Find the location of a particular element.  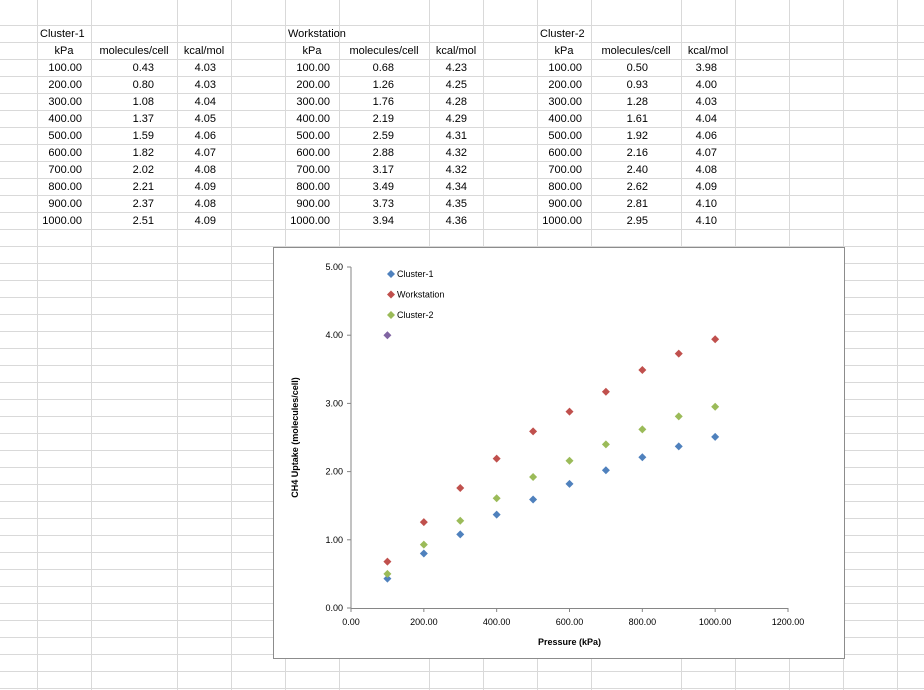

data-cell: 3.49 is located at coordinates (383, 187).